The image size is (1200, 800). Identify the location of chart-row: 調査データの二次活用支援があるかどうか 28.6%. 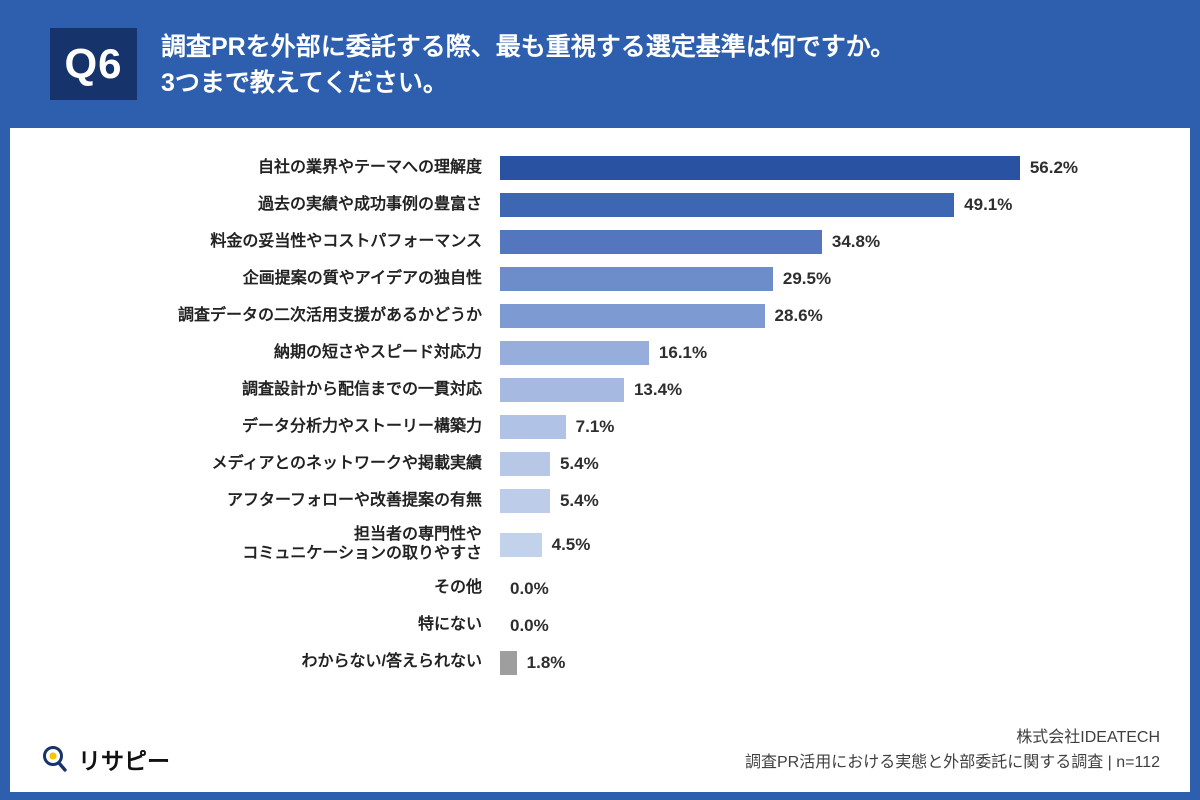
(600, 316).